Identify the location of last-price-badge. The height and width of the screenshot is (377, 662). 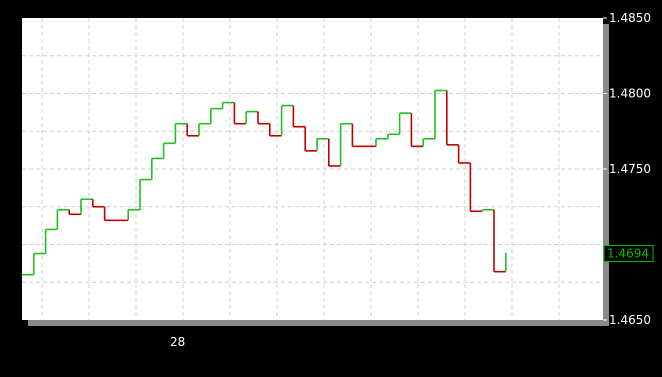
(628, 254).